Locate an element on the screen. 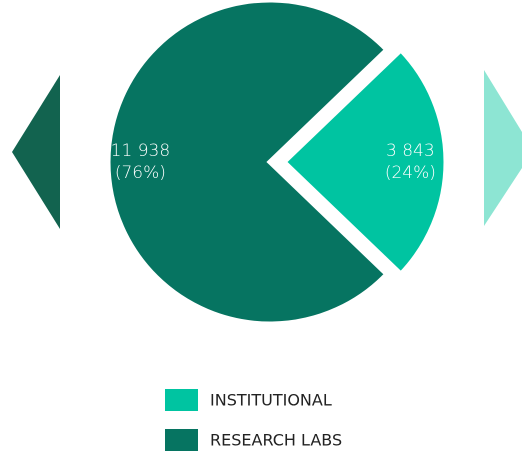 The width and height of the screenshot is (522, 453). value-label: 3 843 is located at coordinates (410, 151).